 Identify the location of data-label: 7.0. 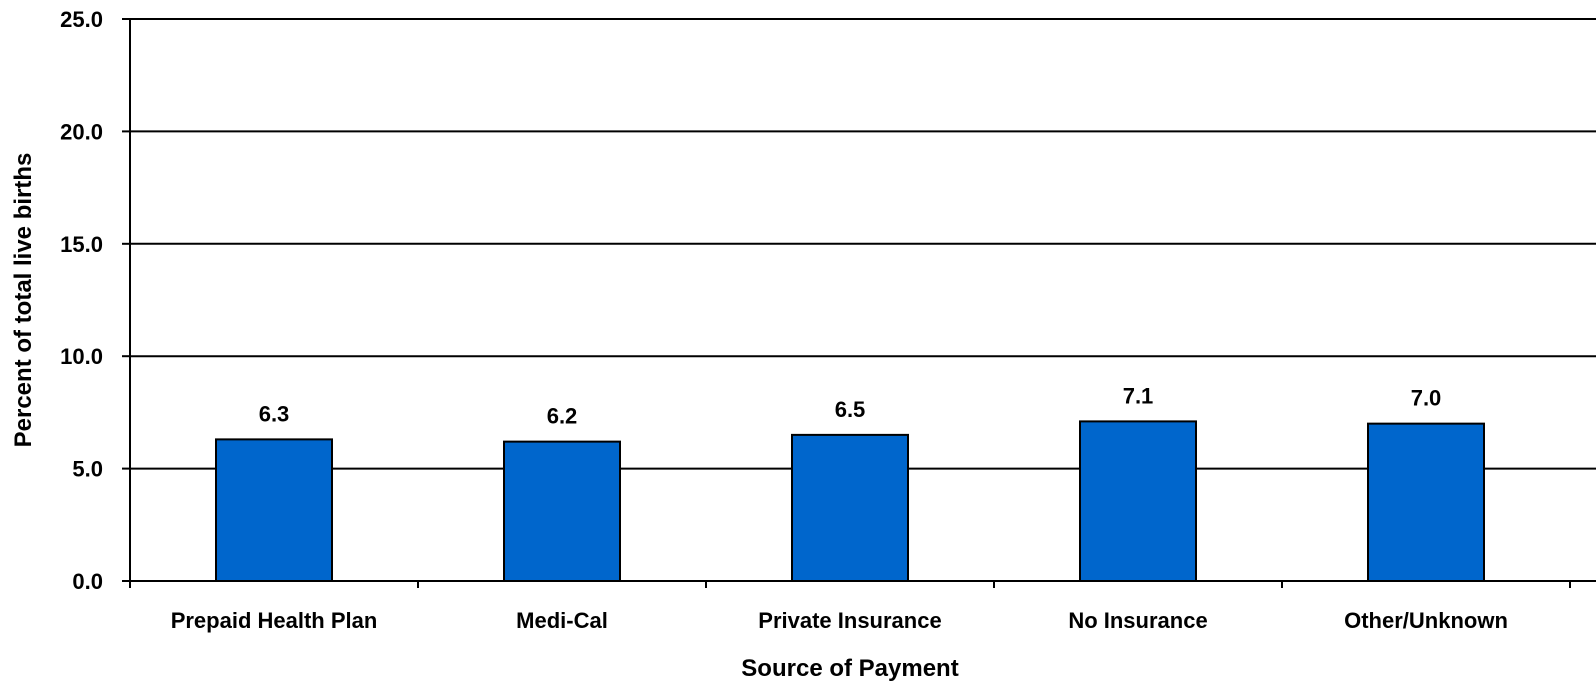
(1426, 398).